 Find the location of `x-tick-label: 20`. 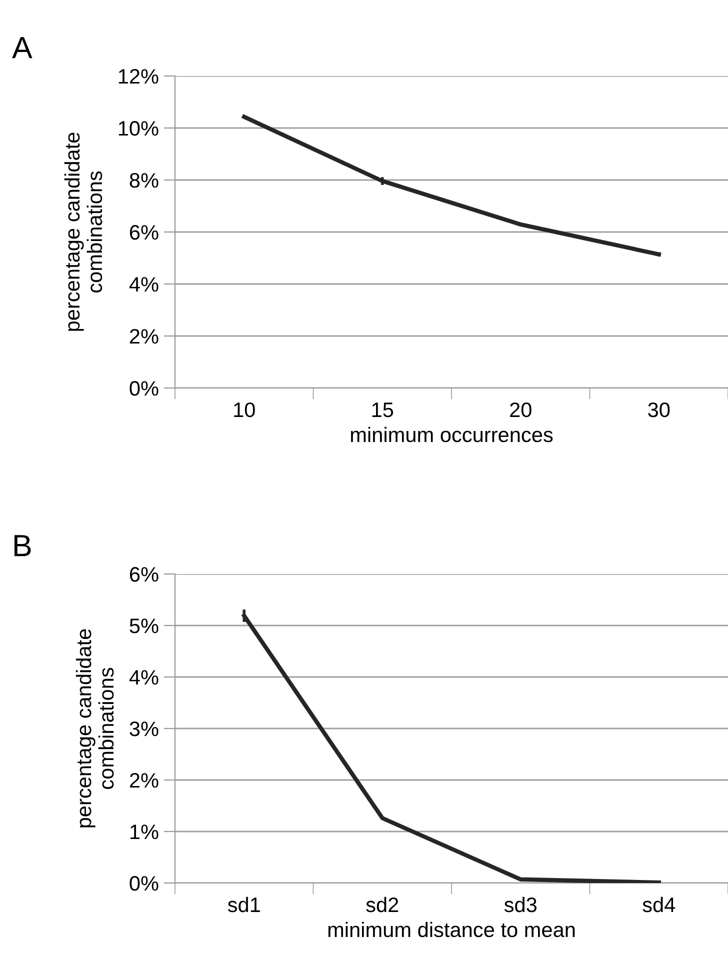

x-tick-label: 20 is located at coordinates (521, 410).